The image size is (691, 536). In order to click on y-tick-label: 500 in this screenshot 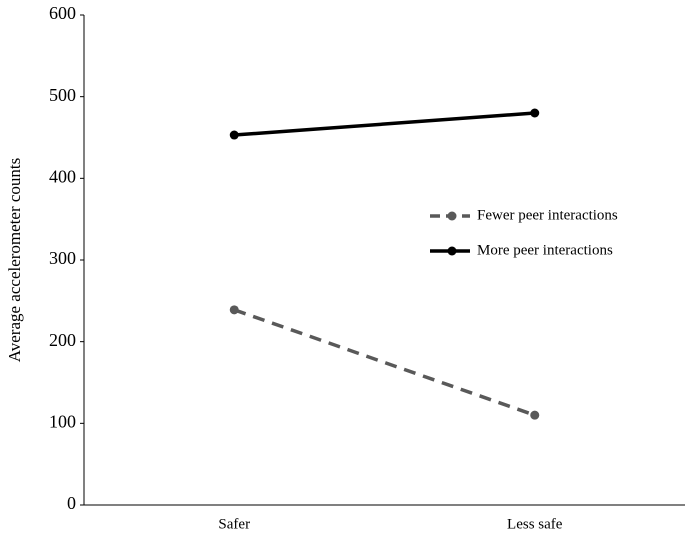, I will do `click(62, 95)`.